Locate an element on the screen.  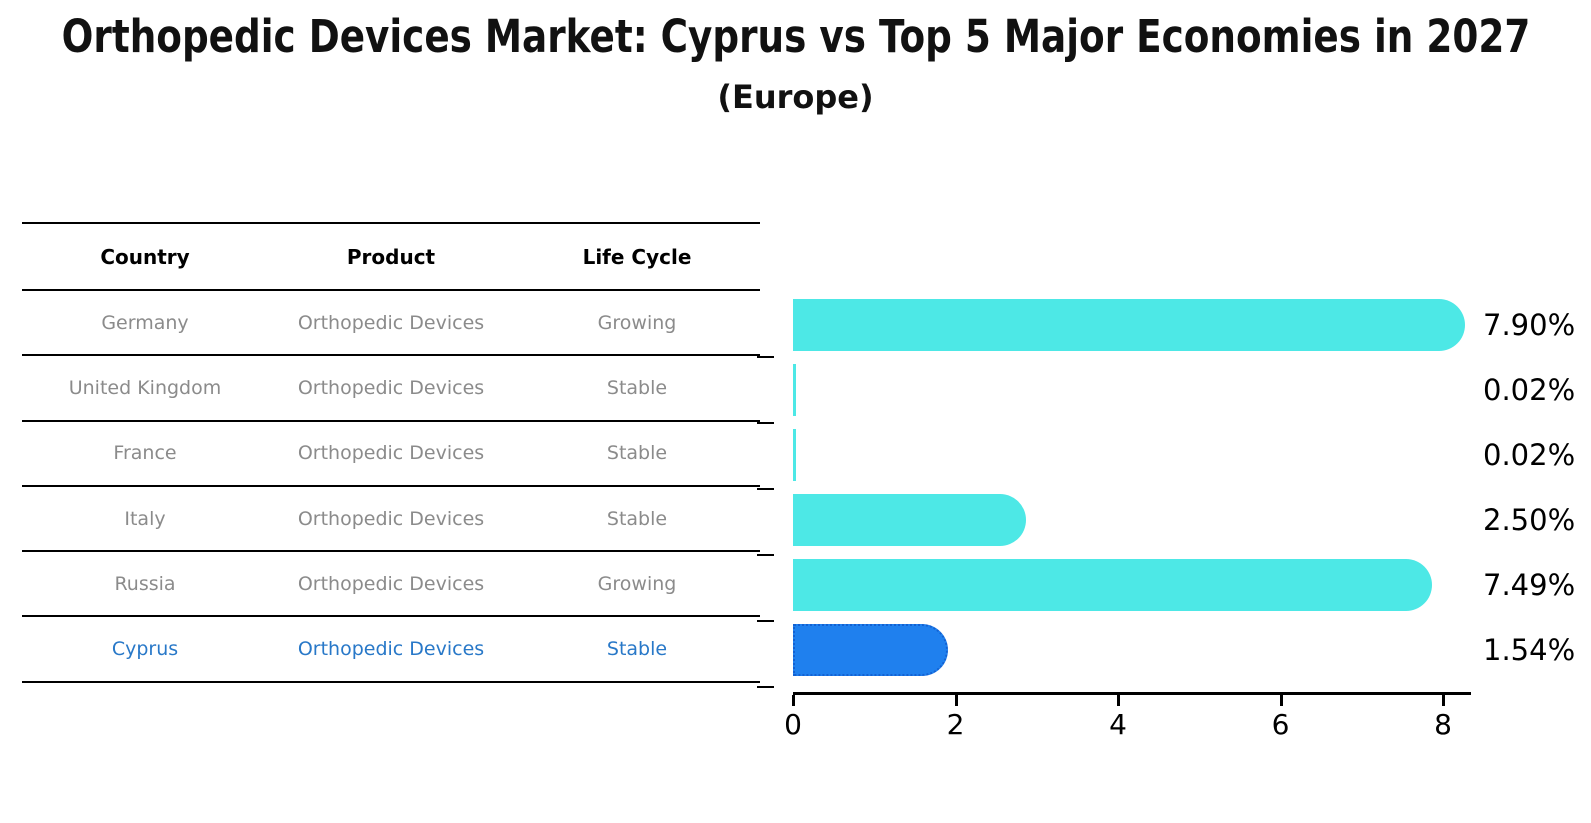
header-country: Country is located at coordinates (145, 256).